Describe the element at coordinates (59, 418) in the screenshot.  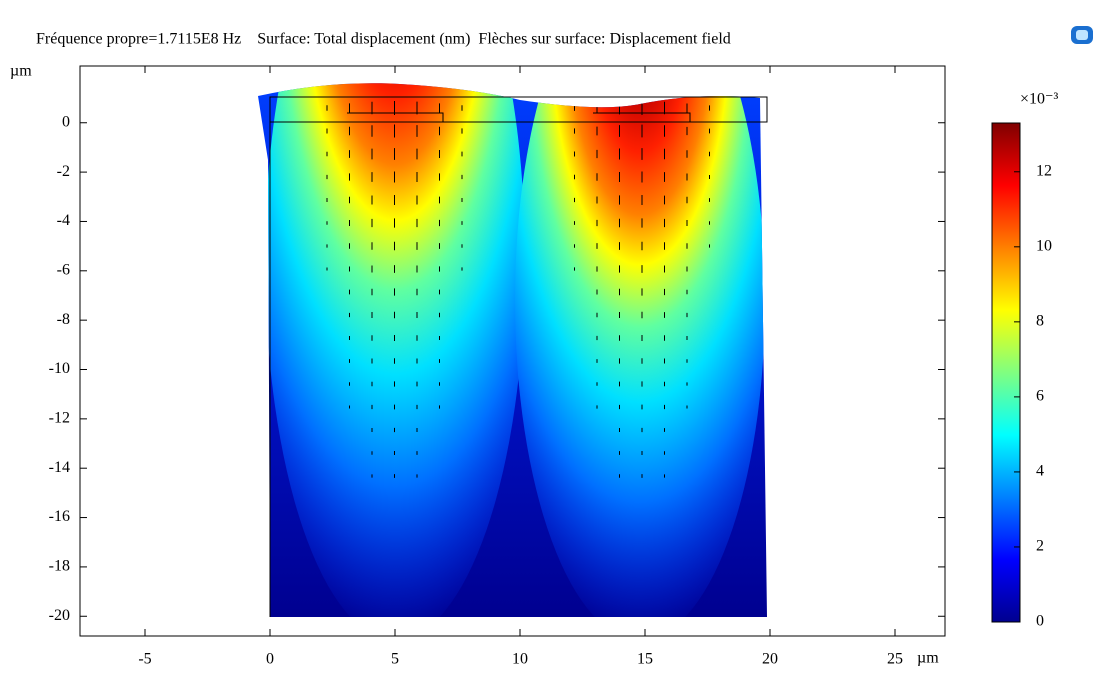
I see `y-tick-label: -12` at that location.